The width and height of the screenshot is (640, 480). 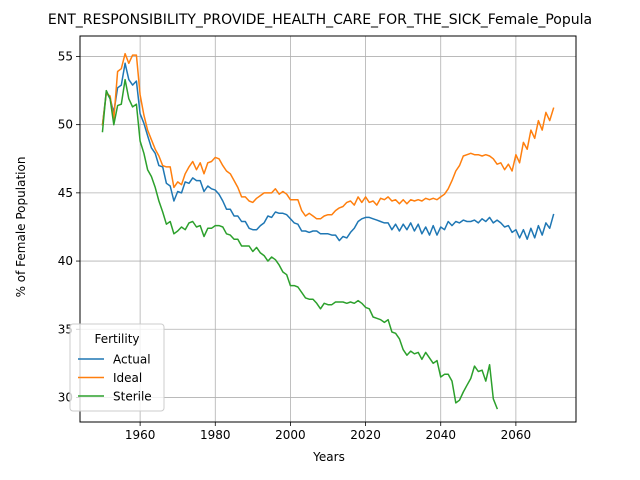 I want to click on y-tick-label: 45, so click(x=65, y=193).